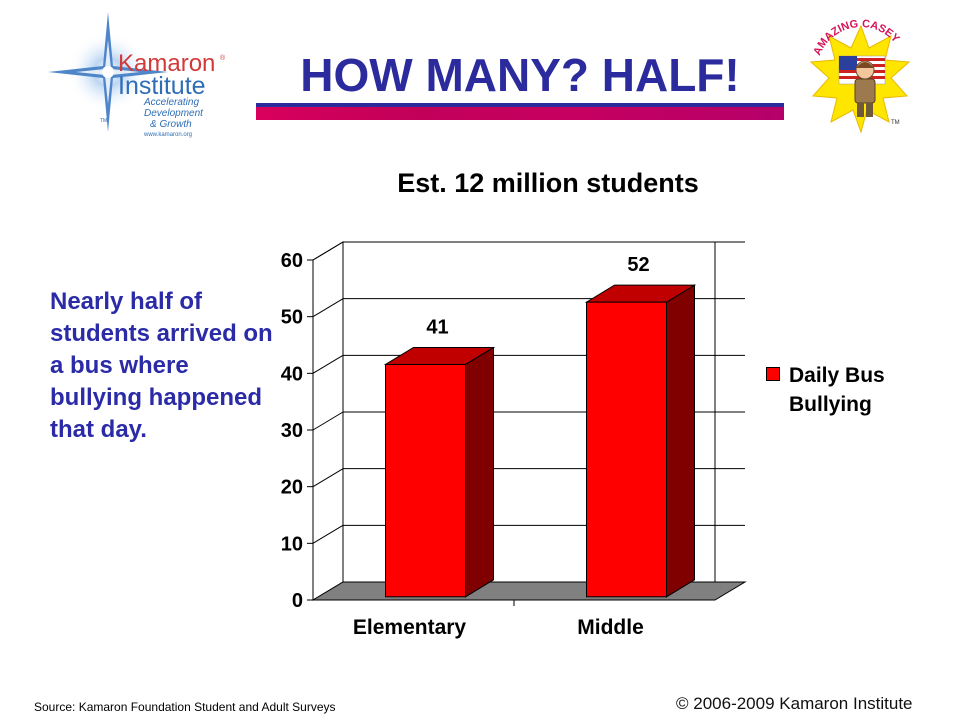  Describe the element at coordinates (520, 111) in the screenshot. I see `title-underline` at that location.